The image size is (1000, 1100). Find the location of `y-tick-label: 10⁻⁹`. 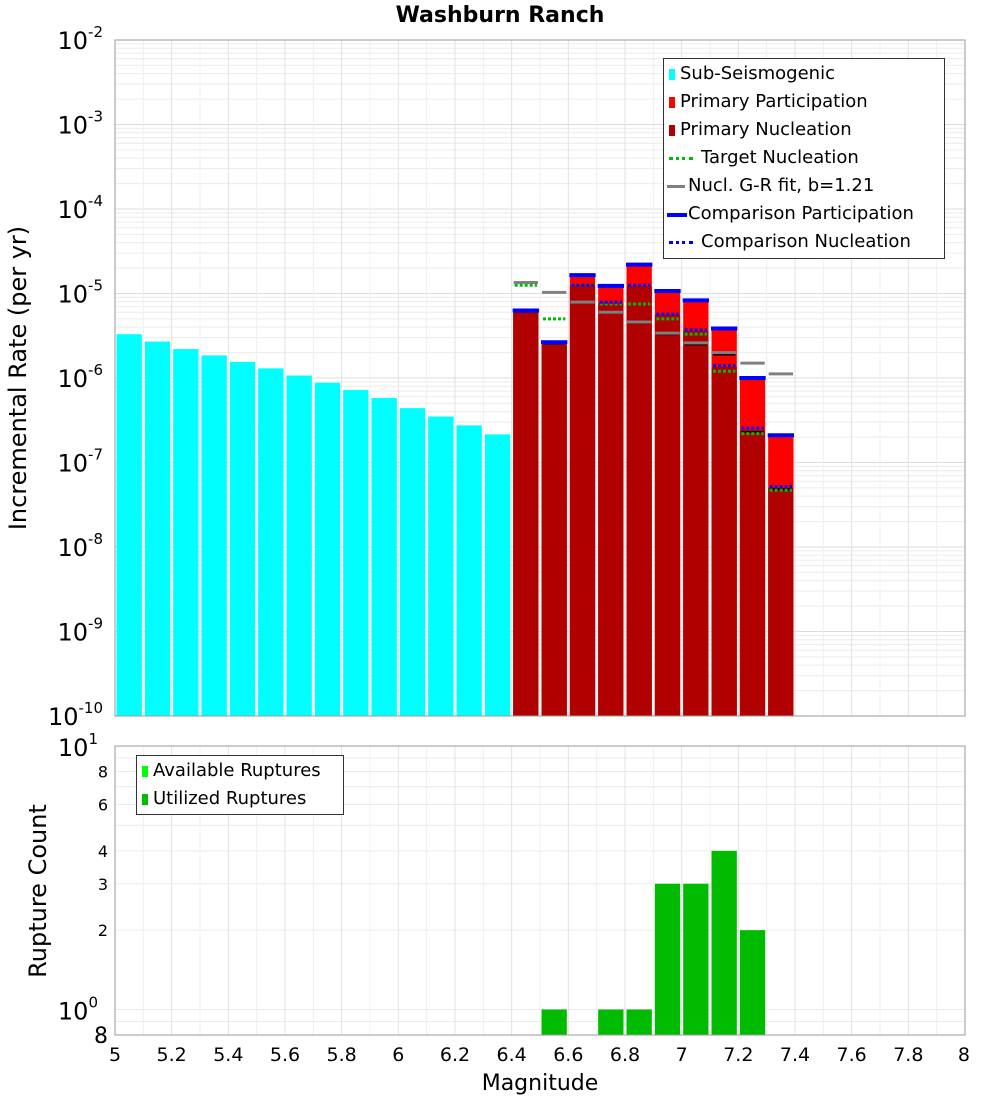

y-tick-label: 10⁻⁹ is located at coordinates (80, 631).